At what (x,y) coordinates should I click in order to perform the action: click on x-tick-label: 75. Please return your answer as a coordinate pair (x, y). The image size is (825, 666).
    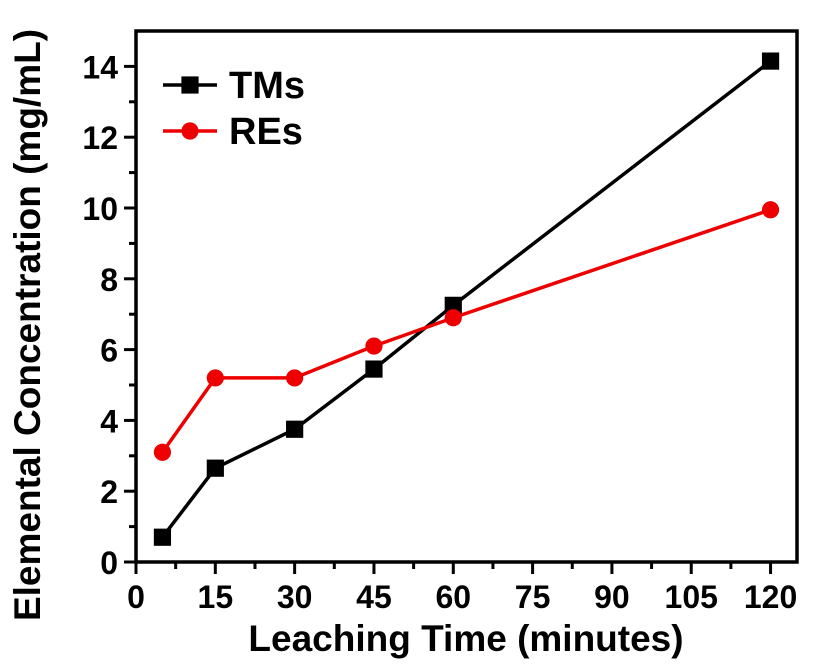
    Looking at the image, I should click on (533, 597).